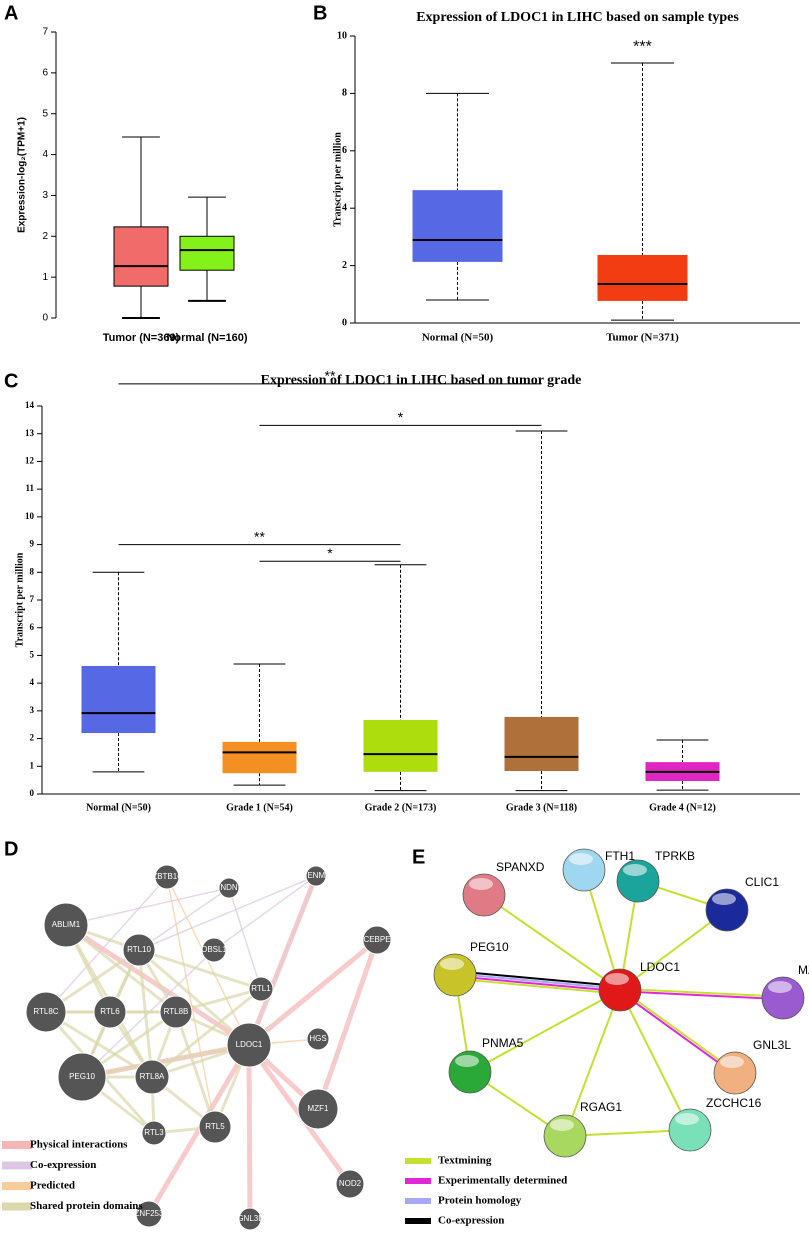 The height and width of the screenshot is (1252, 809). I want to click on y-tick-label: 13, so click(30, 433).